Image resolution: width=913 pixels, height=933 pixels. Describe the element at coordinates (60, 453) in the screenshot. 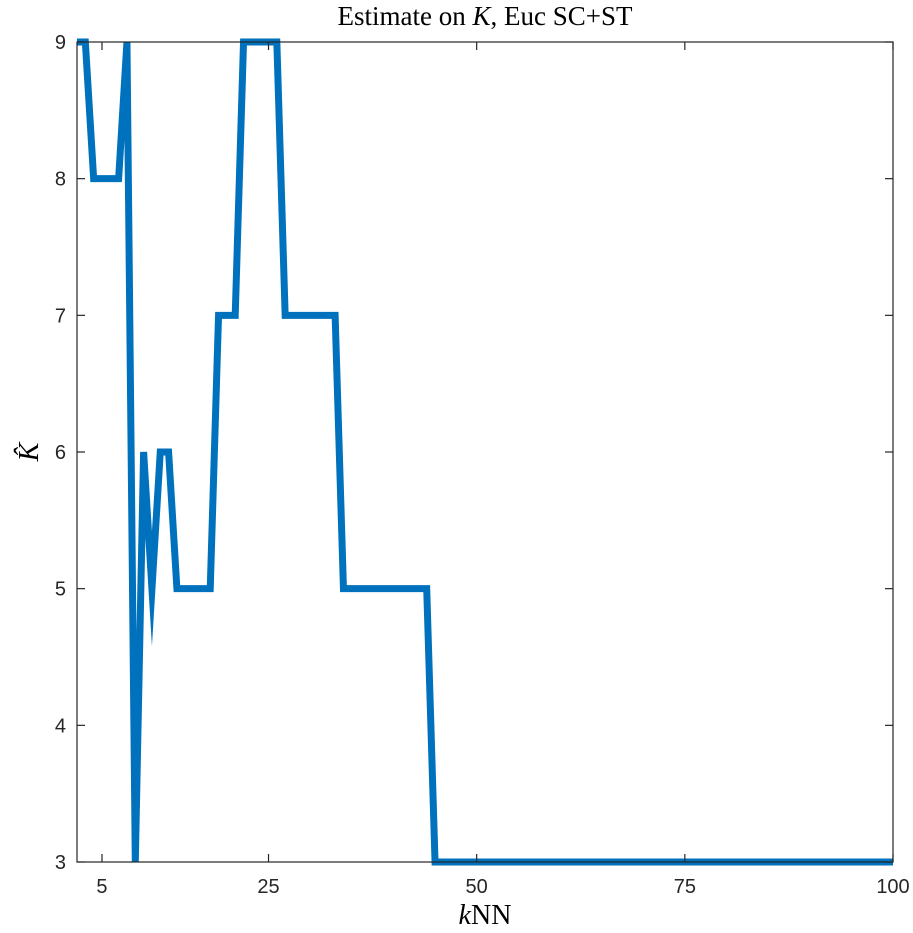

I see `y-tick-label: 6` at that location.